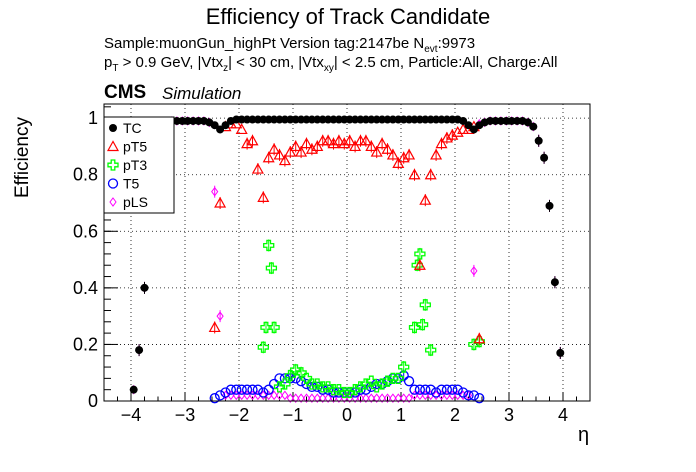 This screenshot has height=472, width=696. I want to click on x-tick-label: −3, so click(185, 415).